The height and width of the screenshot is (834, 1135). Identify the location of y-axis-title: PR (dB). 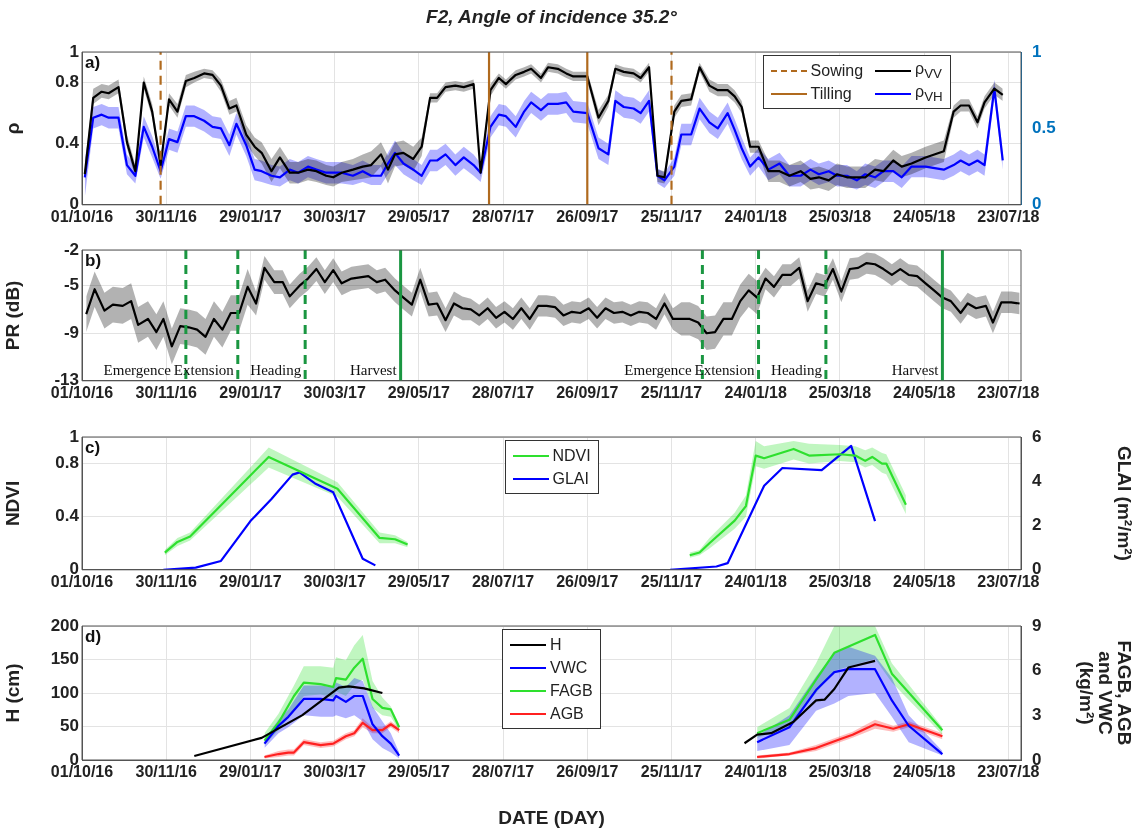
(12, 315).